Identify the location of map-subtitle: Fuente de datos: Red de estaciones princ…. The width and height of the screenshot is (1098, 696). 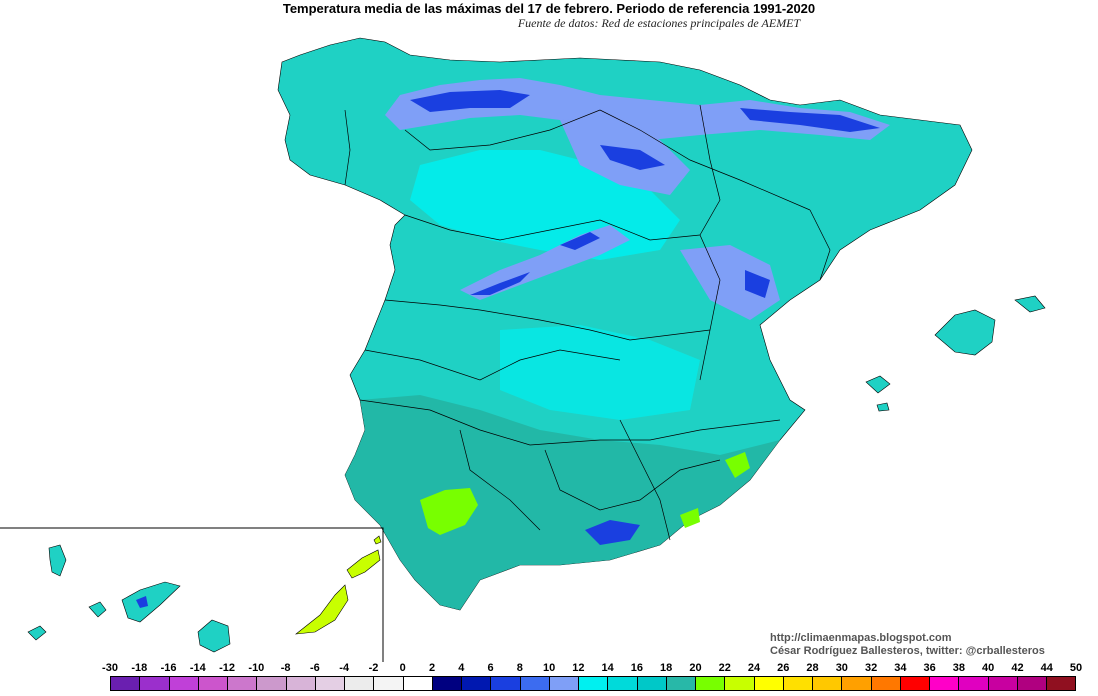
(659, 23).